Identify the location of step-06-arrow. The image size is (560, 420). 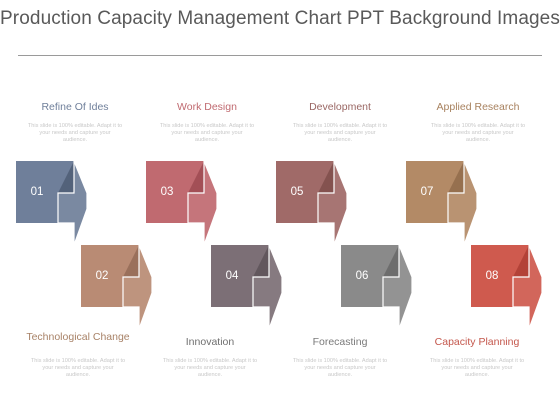
(397, 287).